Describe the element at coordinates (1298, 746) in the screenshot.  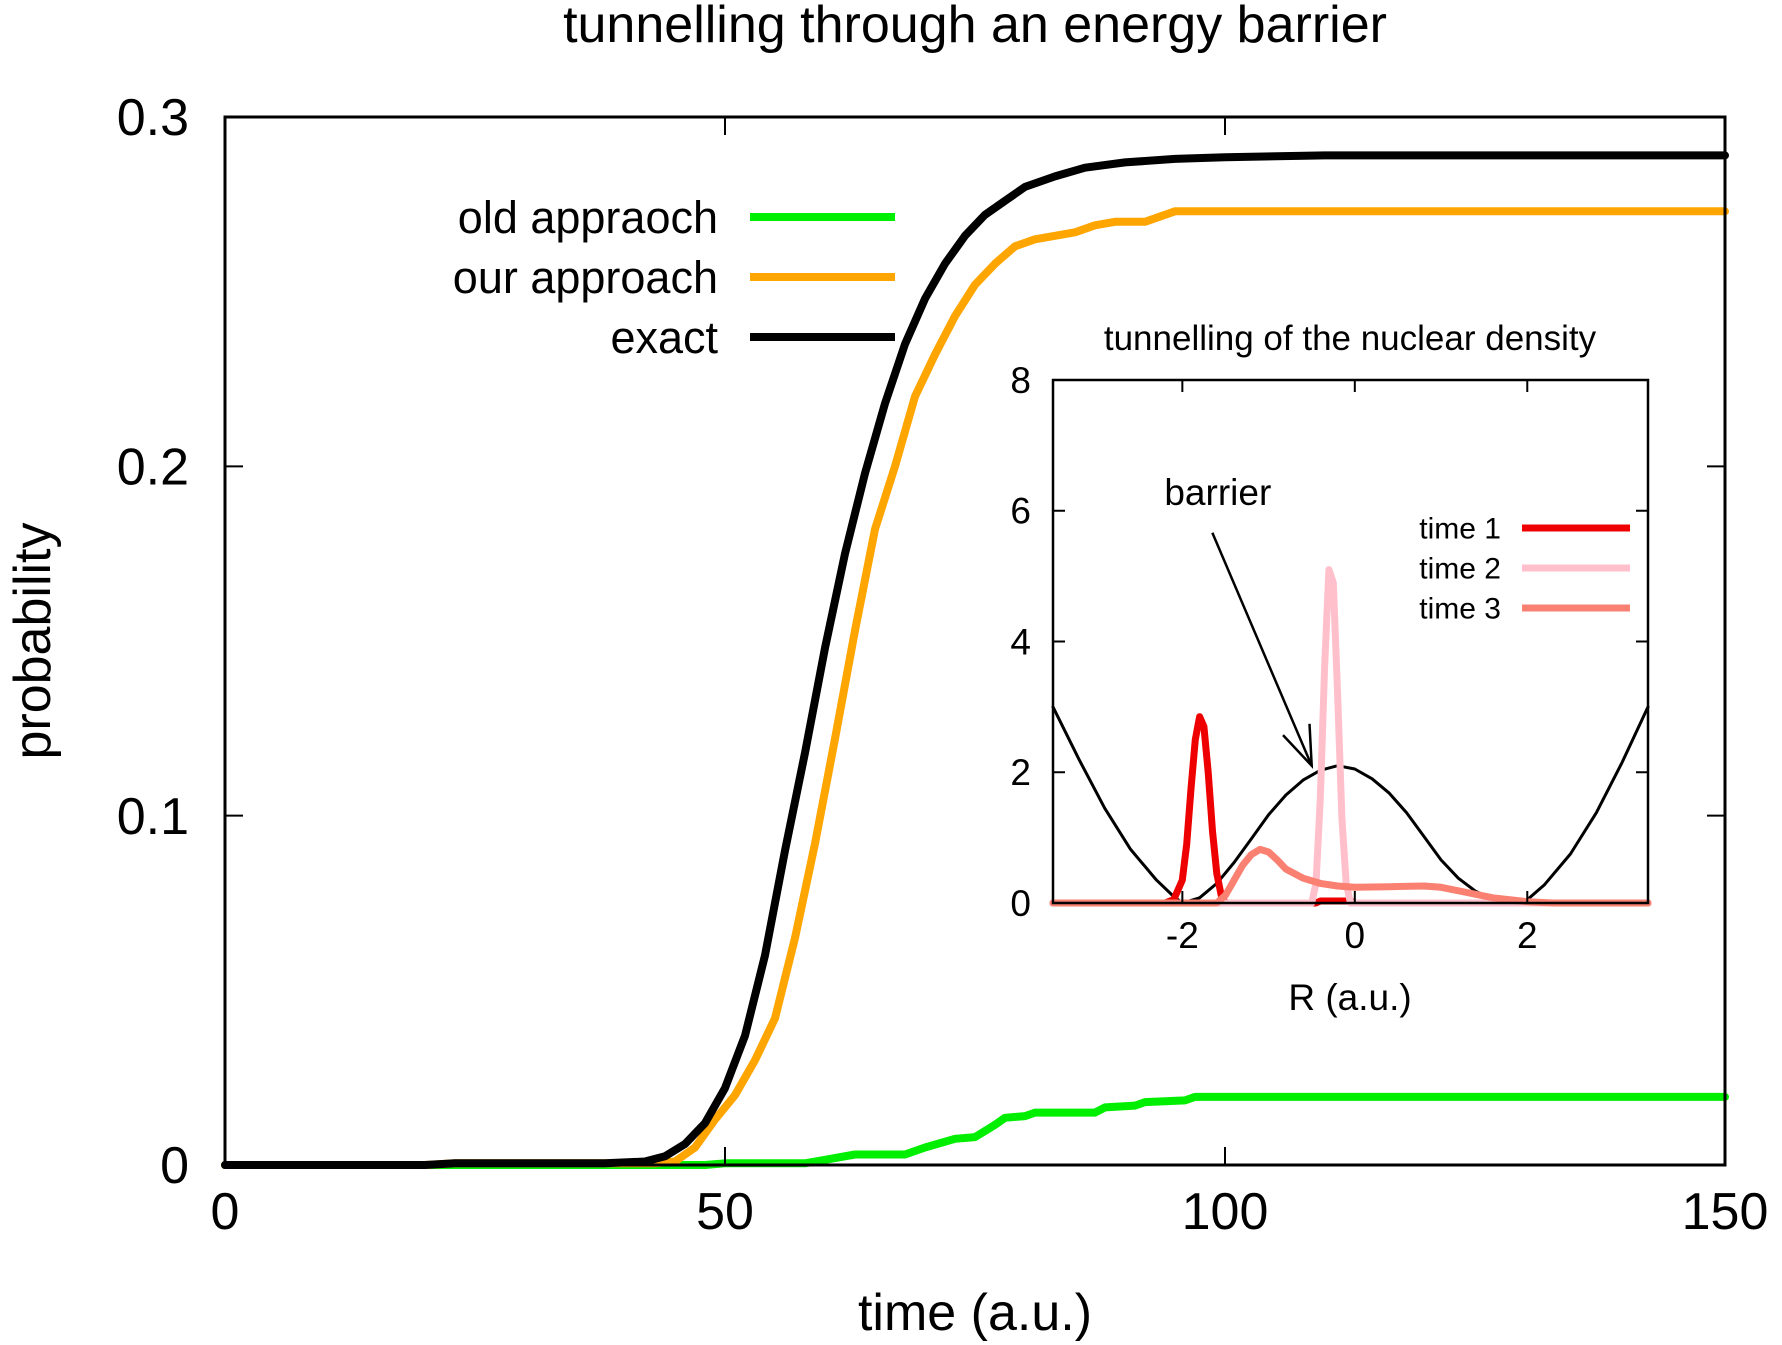
I see `barrier-annotation-arrow-head` at that location.